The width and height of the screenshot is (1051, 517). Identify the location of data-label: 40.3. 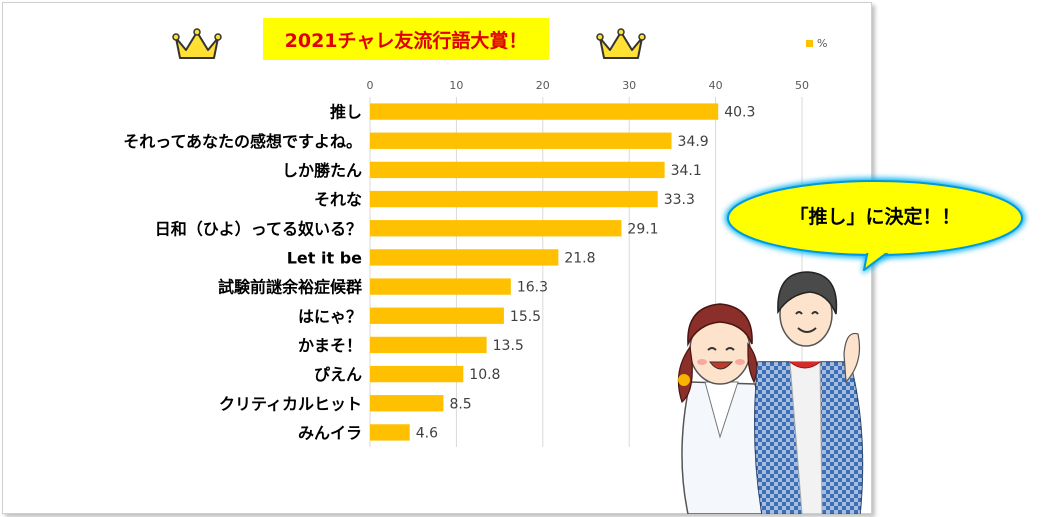
(739, 113).